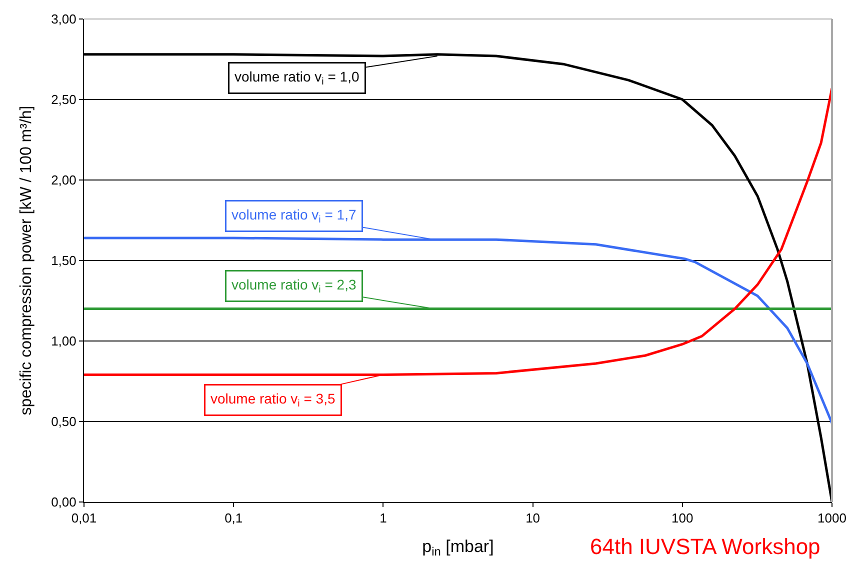 Image resolution: width=858 pixels, height=565 pixels. I want to click on y-tick-label: 2,50, so click(63, 100).